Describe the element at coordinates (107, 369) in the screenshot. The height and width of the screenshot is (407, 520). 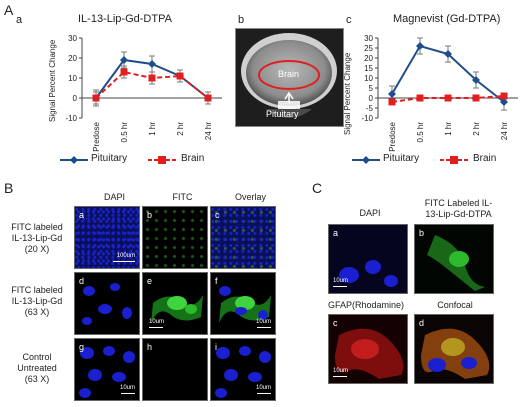
I see `micrograph-b-g: g 10um` at that location.